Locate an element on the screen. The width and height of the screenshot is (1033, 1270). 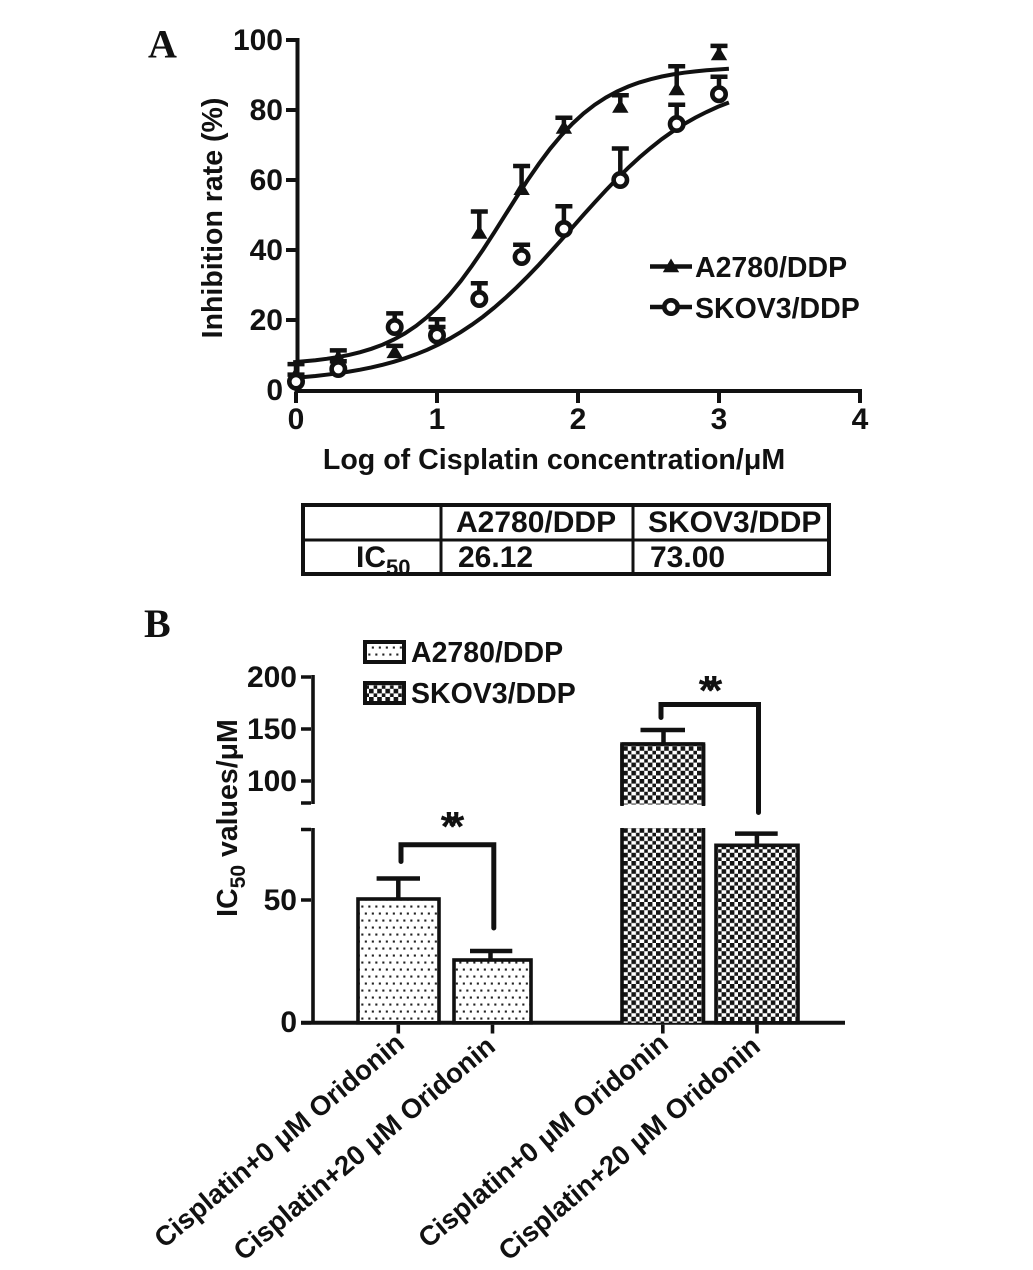
svg-text: 80 is located at coordinates (266, 110).